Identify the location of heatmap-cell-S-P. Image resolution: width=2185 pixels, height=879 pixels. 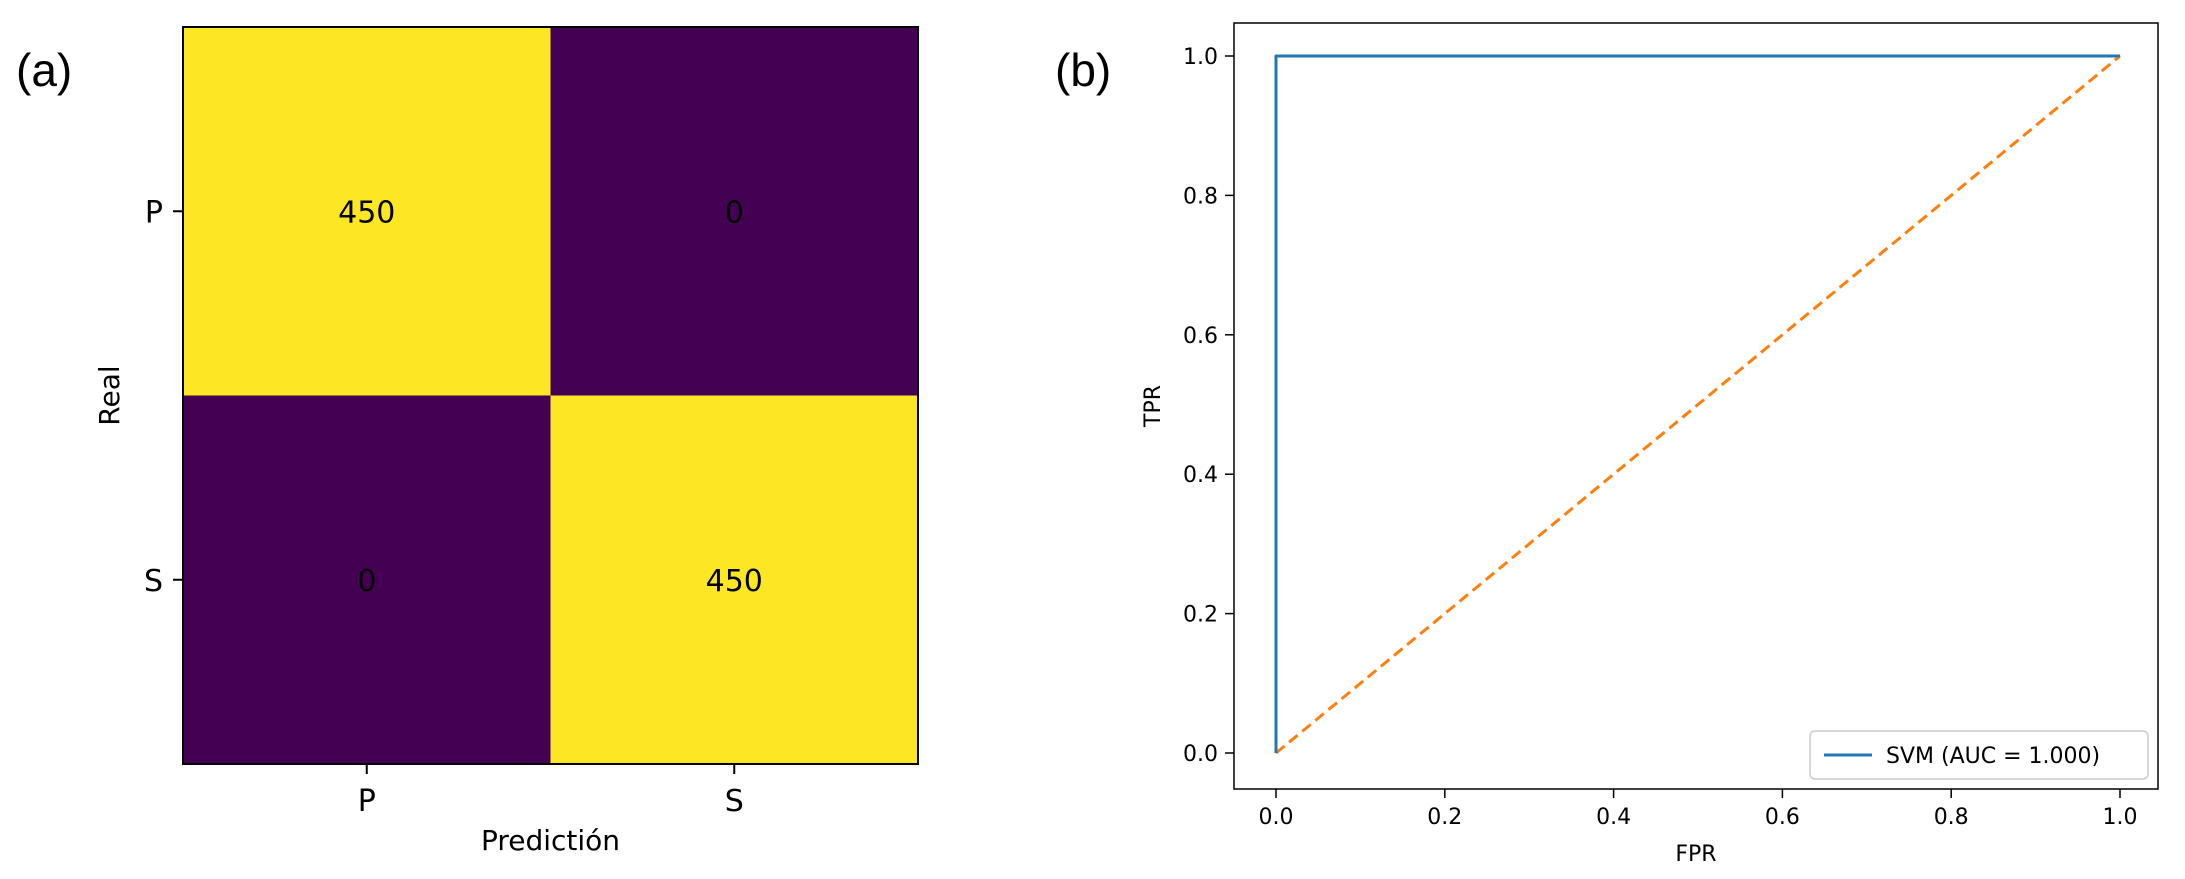
(367, 579).